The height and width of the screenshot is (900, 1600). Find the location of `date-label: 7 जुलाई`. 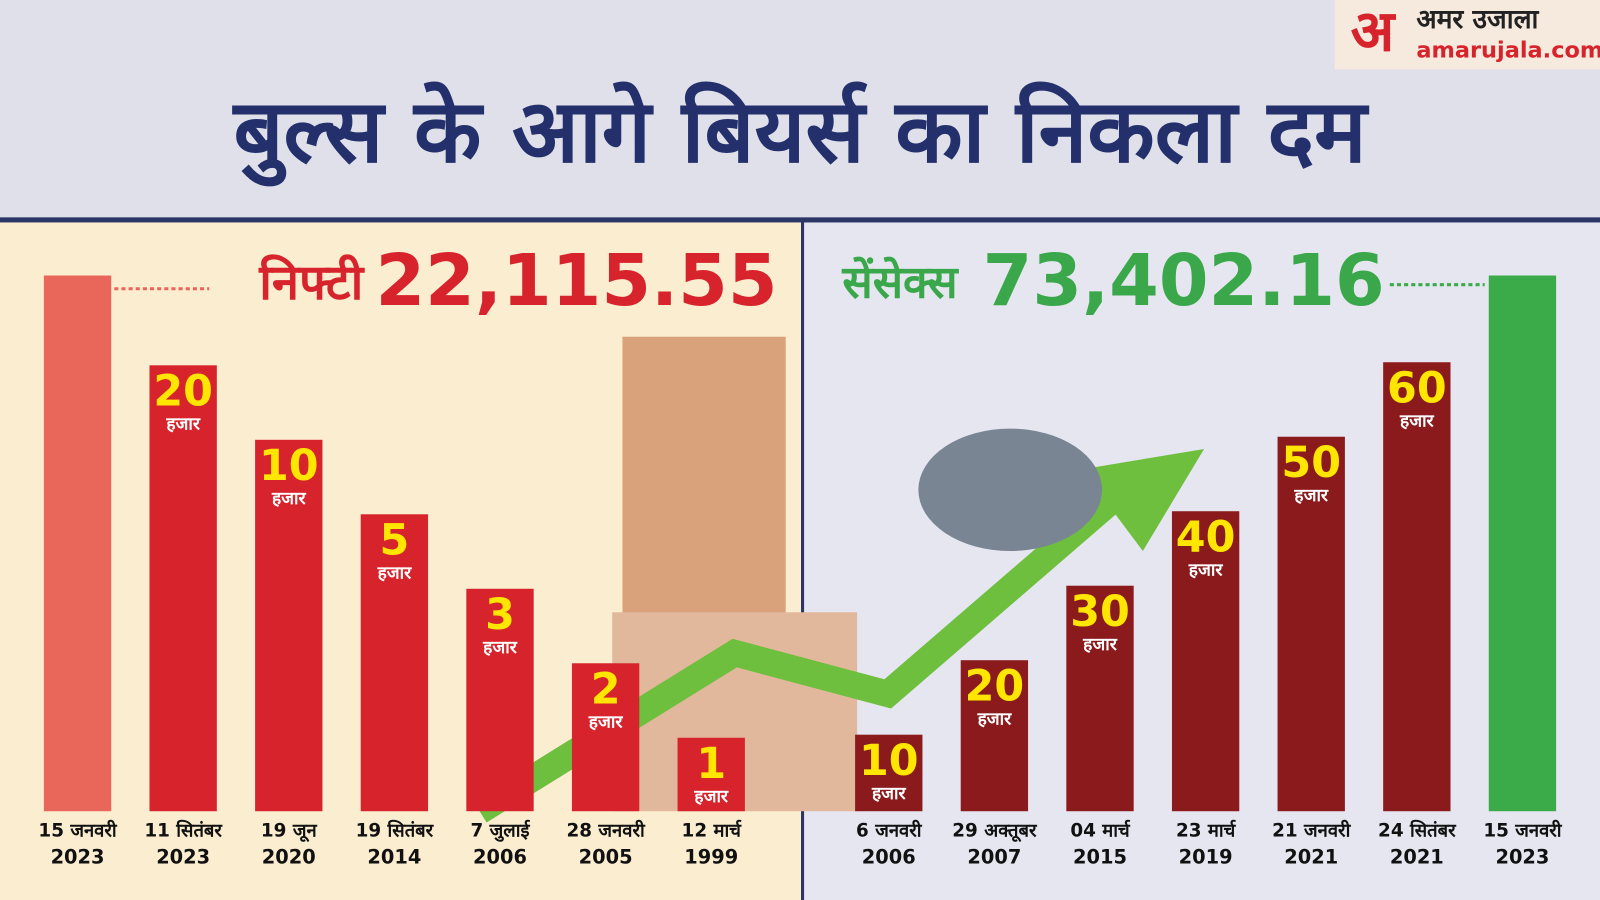

date-label: 7 जुलाई is located at coordinates (500, 831).